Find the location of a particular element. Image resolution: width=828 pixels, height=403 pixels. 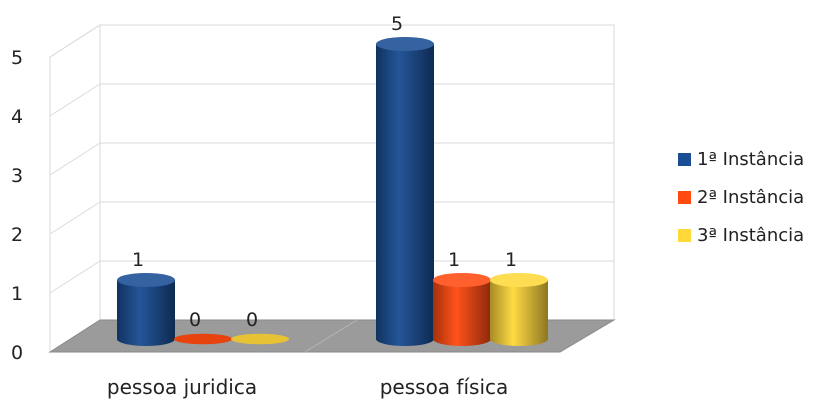

side-wall is located at coordinates (75, 188).